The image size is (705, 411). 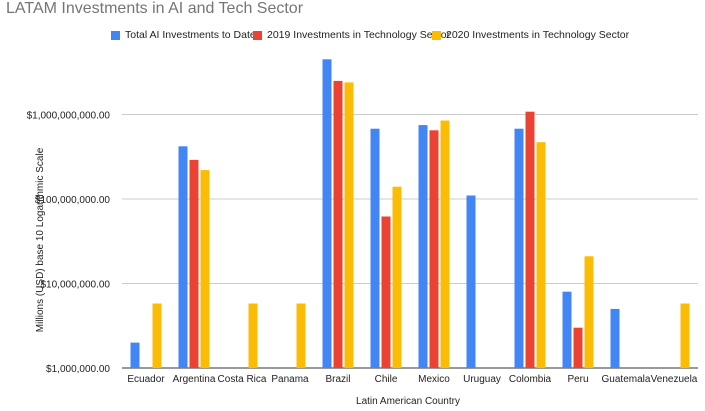 I want to click on x-tick-label: Chile, so click(x=386, y=379).